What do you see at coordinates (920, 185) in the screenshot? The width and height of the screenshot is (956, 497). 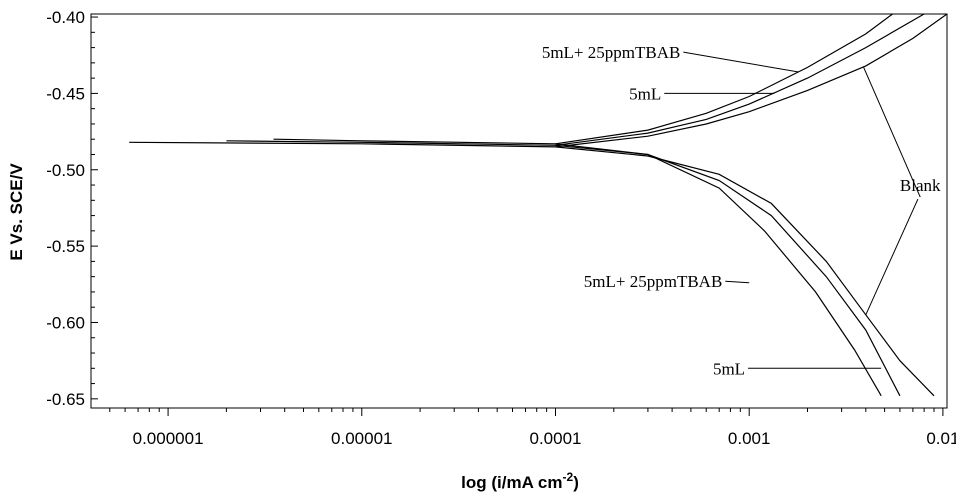 I see `annotation-label: Blank` at bounding box center [920, 185].